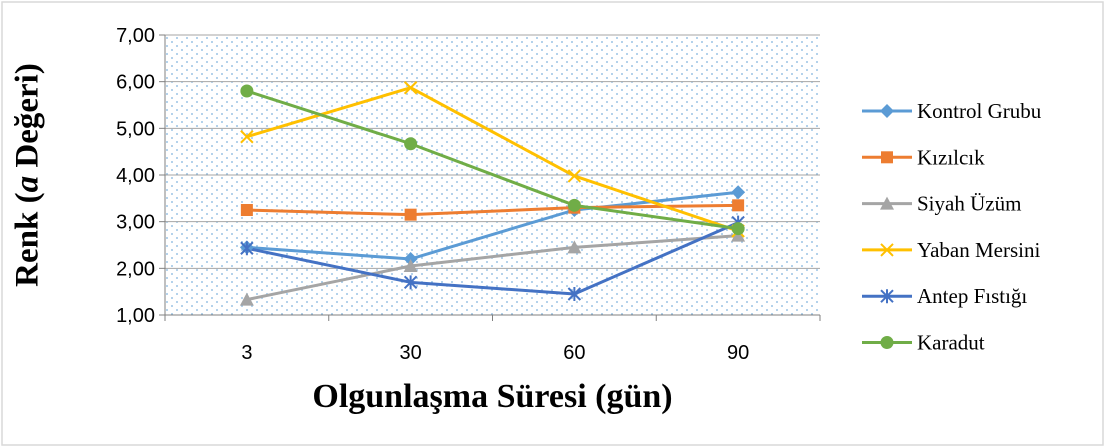 This screenshot has height=447, width=1105. I want to click on y-tick-label: 1,00, so click(135, 316).